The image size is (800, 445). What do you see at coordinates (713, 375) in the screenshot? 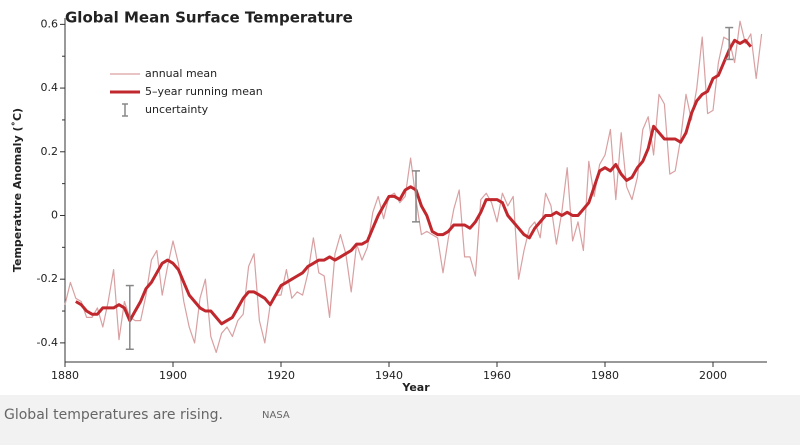
I see `x-tick-label: 2000` at bounding box center [713, 375].